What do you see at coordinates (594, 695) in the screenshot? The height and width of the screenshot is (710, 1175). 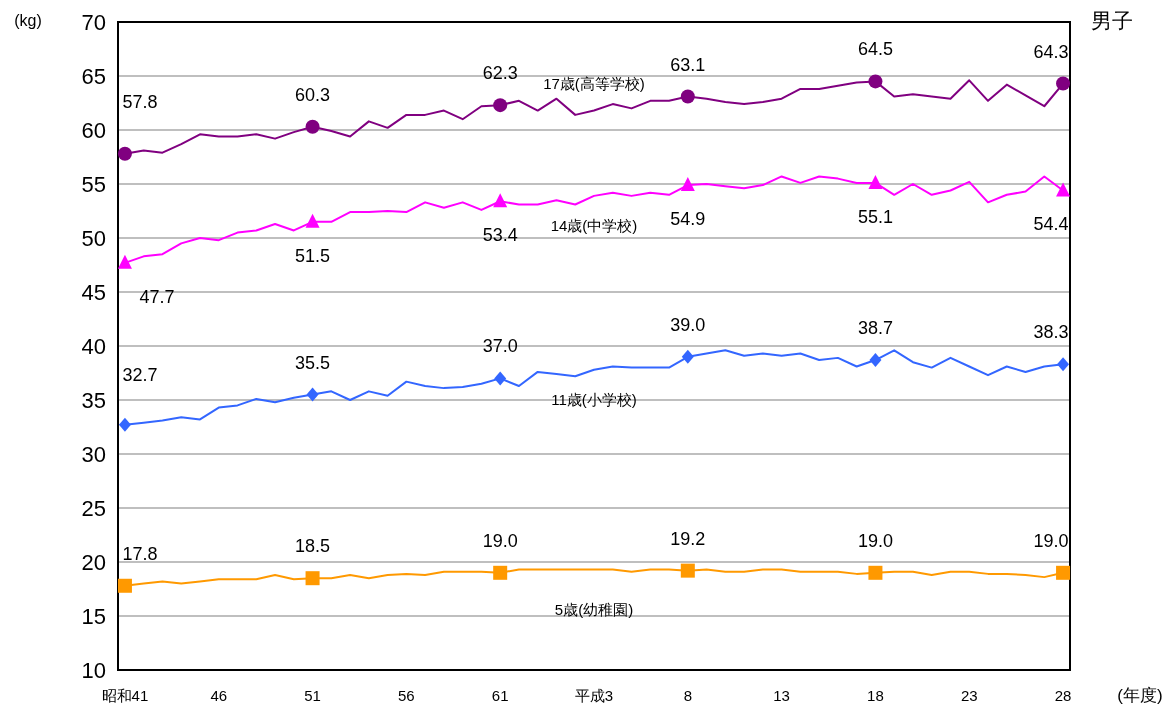 I see `x-tick-label: 平成3` at bounding box center [594, 695].